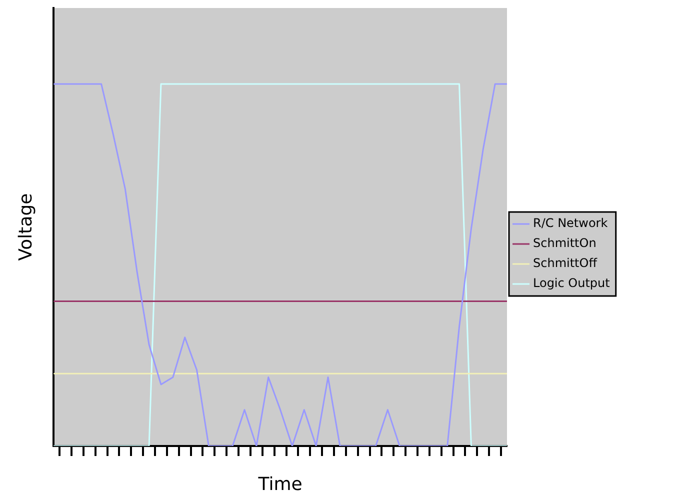  I want to click on x-axis-title: Time, so click(279, 484).